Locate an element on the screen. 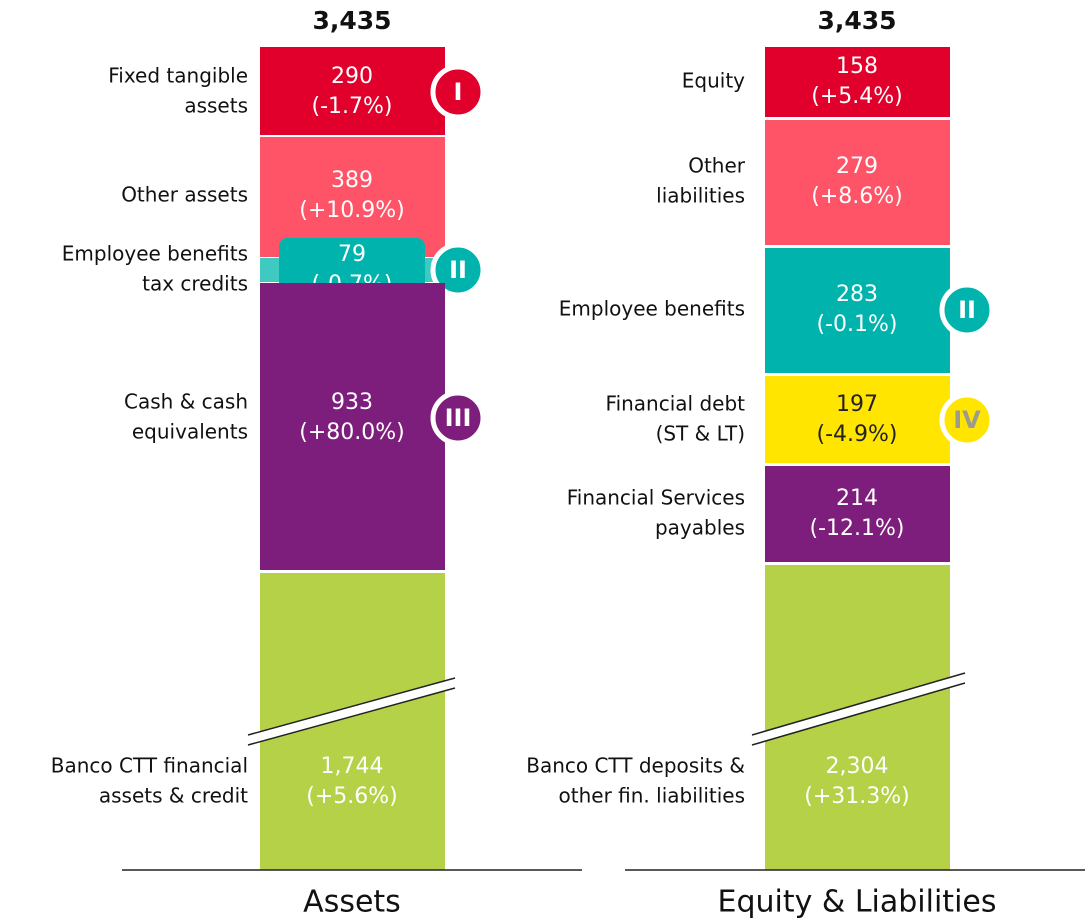  panel-title: Equity & Liabilities is located at coordinates (857, 902).